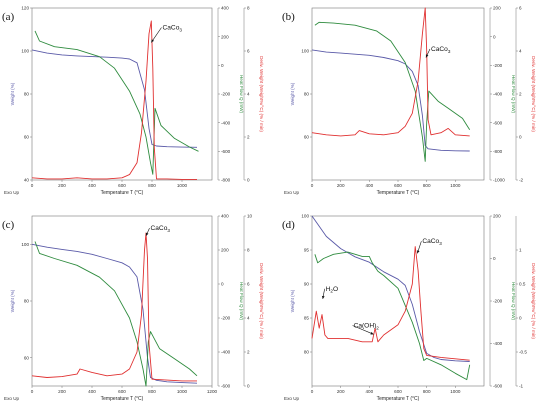 The image size is (550, 412). What do you see at coordinates (8, 225) in the screenshot?
I see `panel-label: (c)` at bounding box center [8, 225].